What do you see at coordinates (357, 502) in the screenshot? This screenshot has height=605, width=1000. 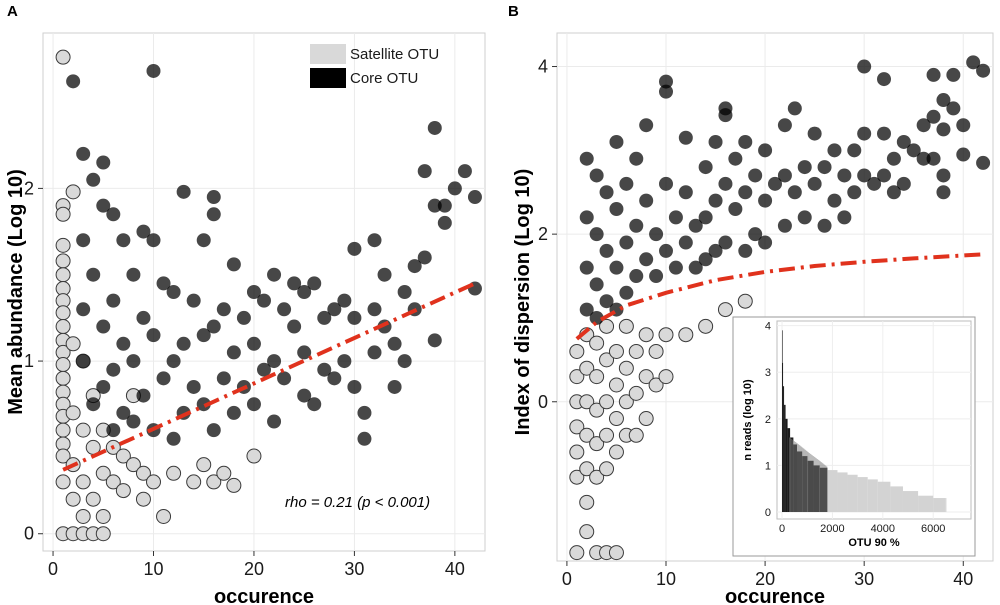 I see `rho-annotation: rho = 0.21 (p < 0.001)` at bounding box center [357, 502].